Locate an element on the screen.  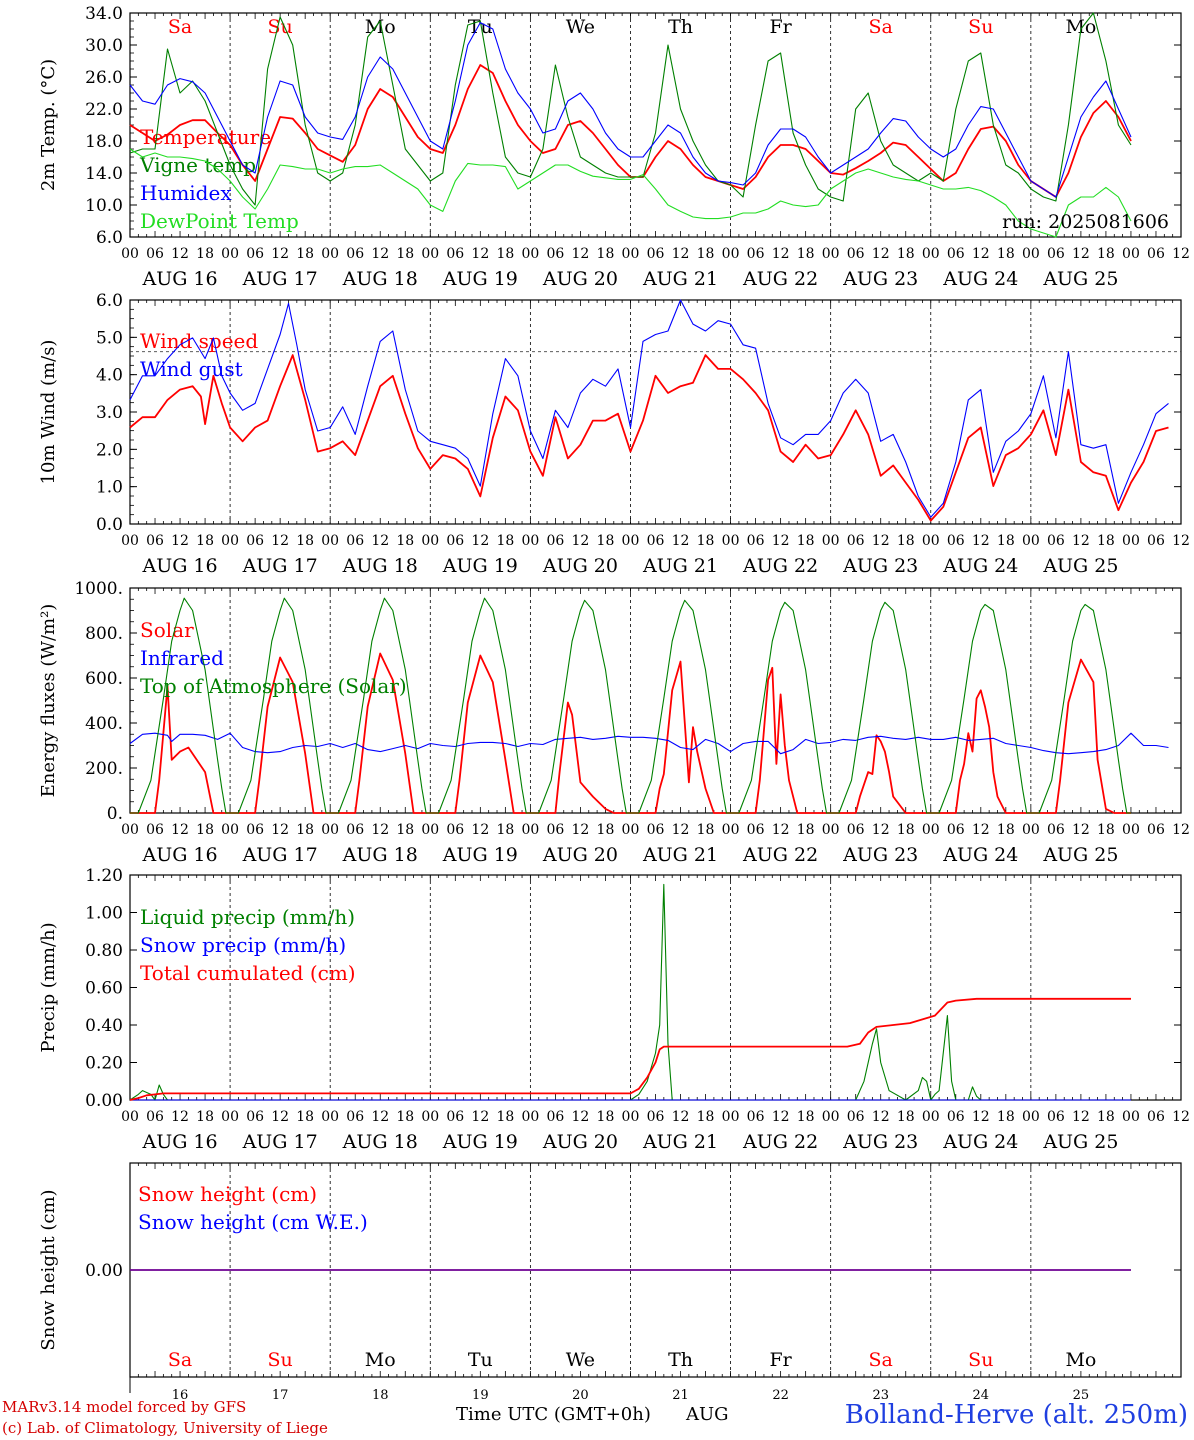
y-tick-label: 1.20 is located at coordinates (104, 876).